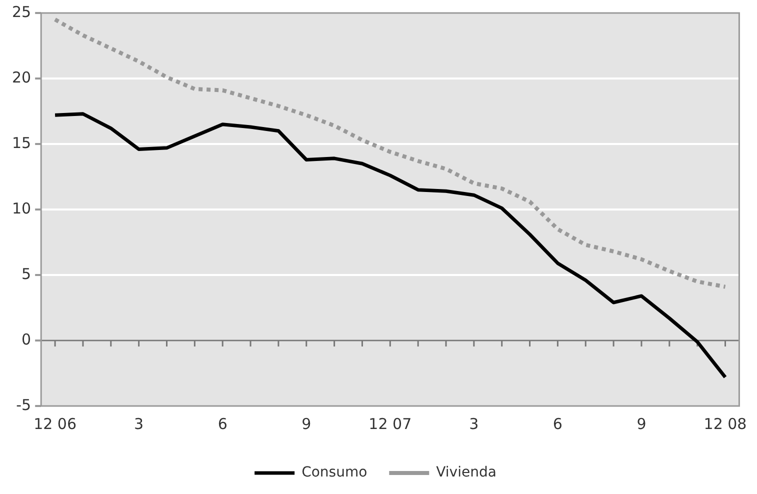 This screenshot has width=757, height=494. Describe the element at coordinates (27, 273) in the screenshot. I see `y-tick-label: 5` at that location.